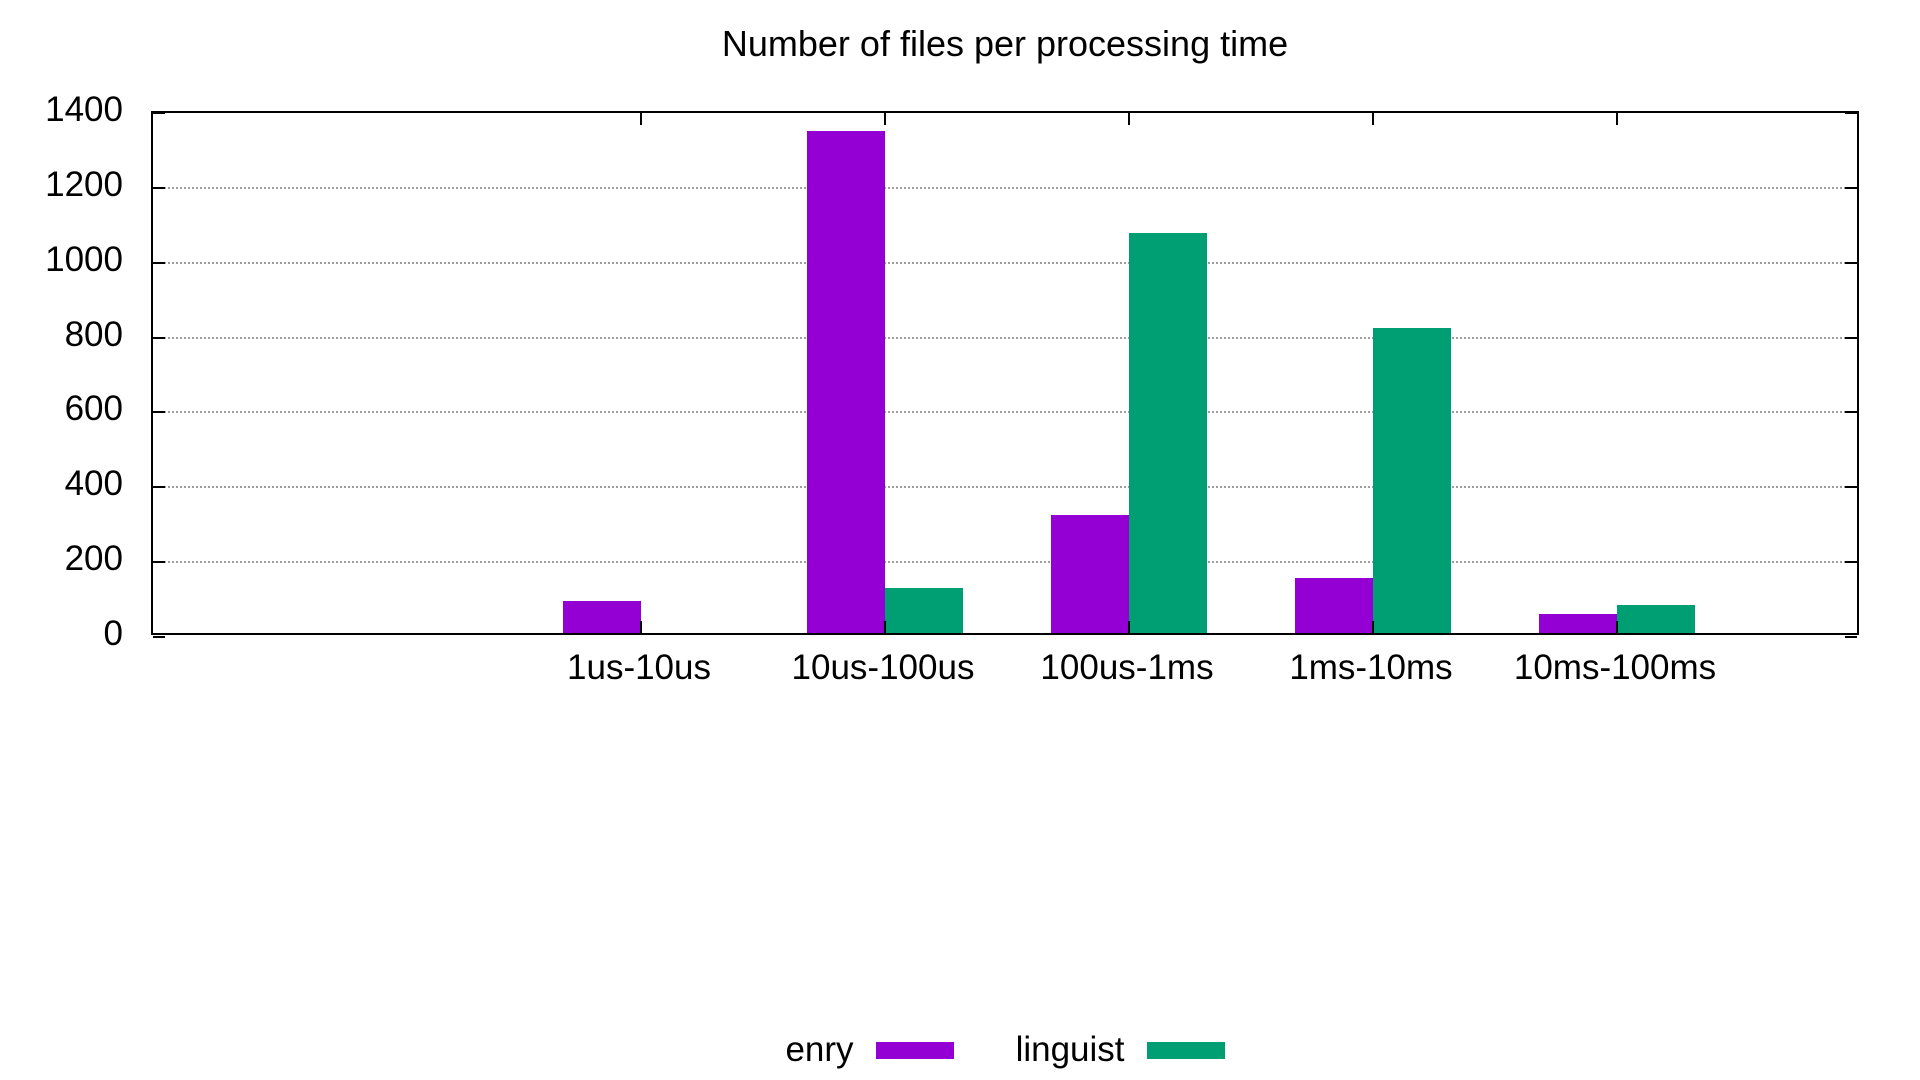 The width and height of the screenshot is (1920, 1080). I want to click on y-tick-label-1000: 1000, so click(84, 259).